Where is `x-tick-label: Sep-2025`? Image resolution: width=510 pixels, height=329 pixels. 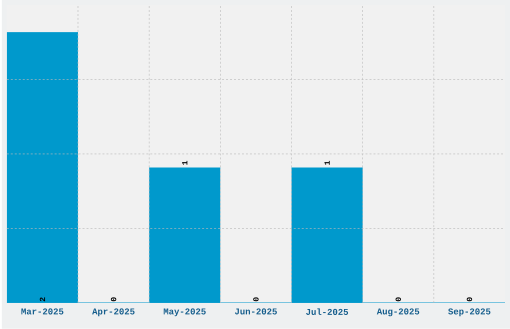
x-tick-label: Sep-2025 is located at coordinates (469, 312).